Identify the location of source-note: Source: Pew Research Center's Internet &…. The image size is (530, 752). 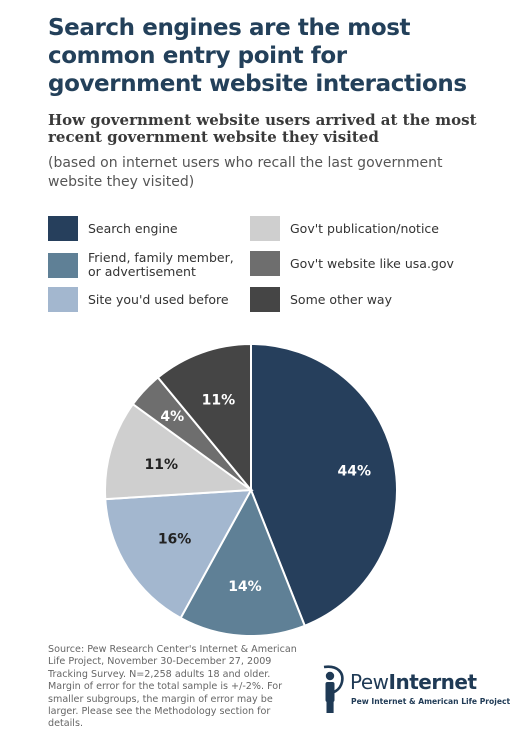
(172, 687).